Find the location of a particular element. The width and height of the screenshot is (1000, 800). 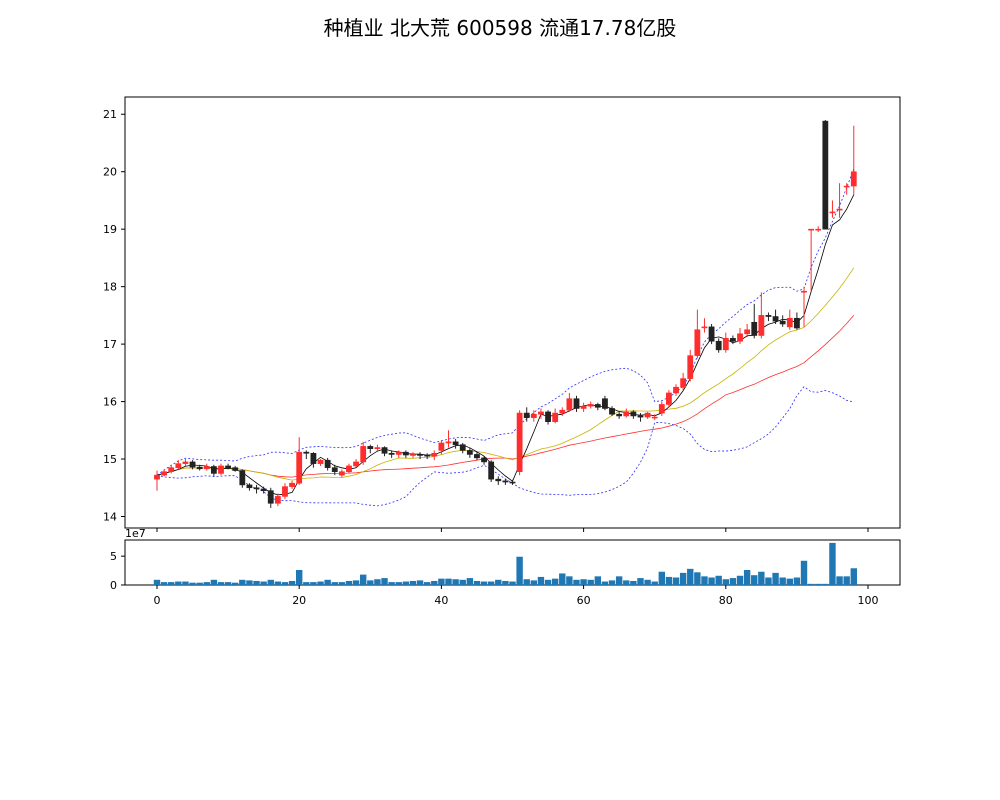

volume-panel: 0 5 1e7 0 20 40 60 80 100 is located at coordinates (505, 567).